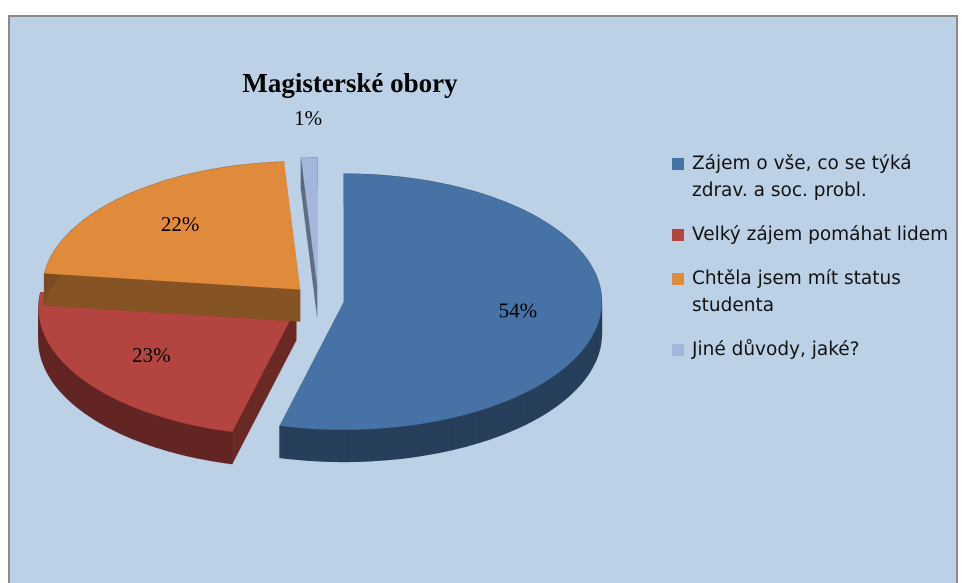 Image resolution: width=962 pixels, height=583 pixels. Describe the element at coordinates (776, 349) in the screenshot. I see `legend-label: Jiné důvody, jaké?` at that location.